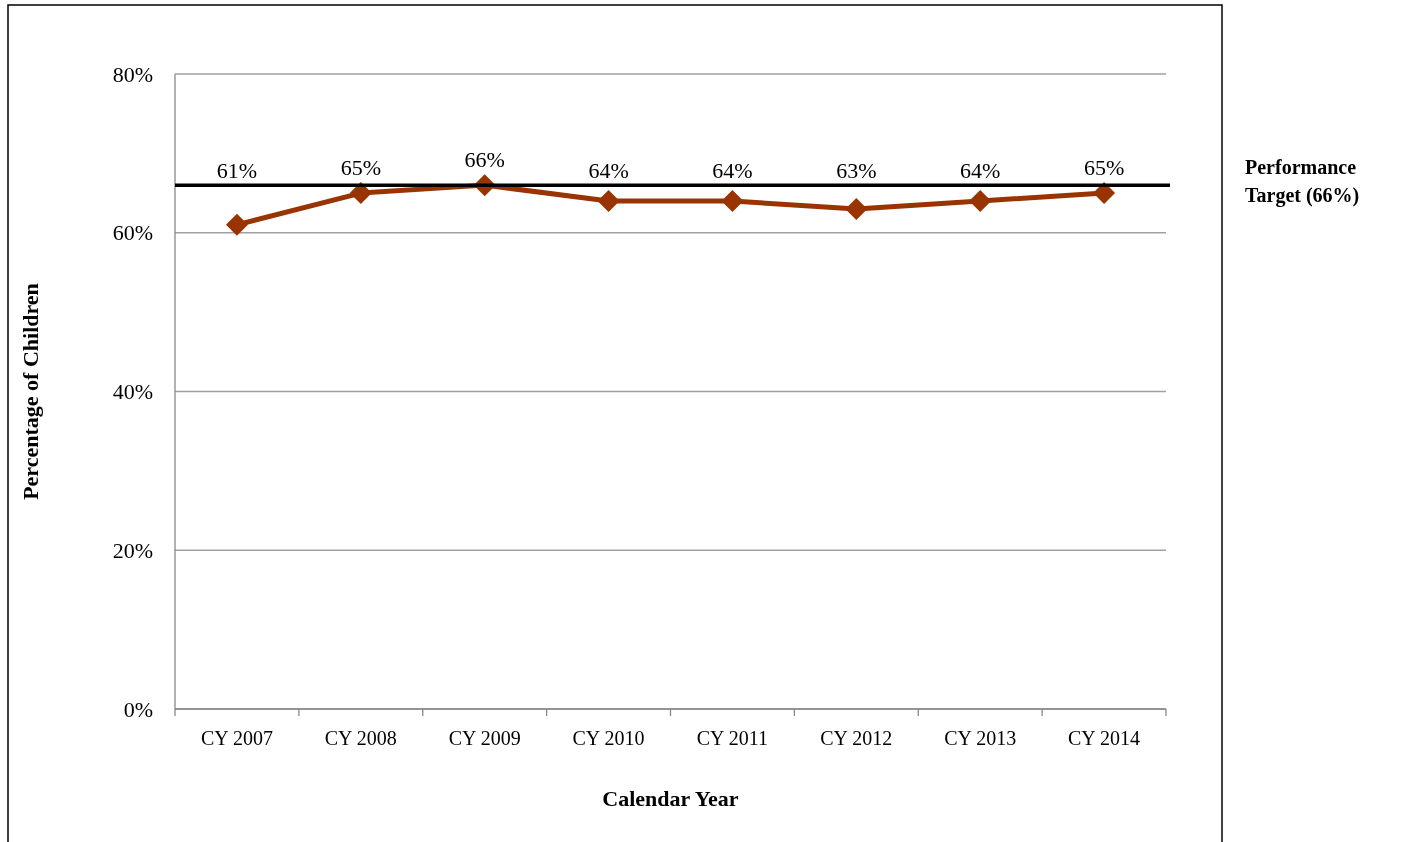 This screenshot has height=842, width=1403. Describe the element at coordinates (980, 738) in the screenshot. I see `x-tick-label: CY 2013` at that location.